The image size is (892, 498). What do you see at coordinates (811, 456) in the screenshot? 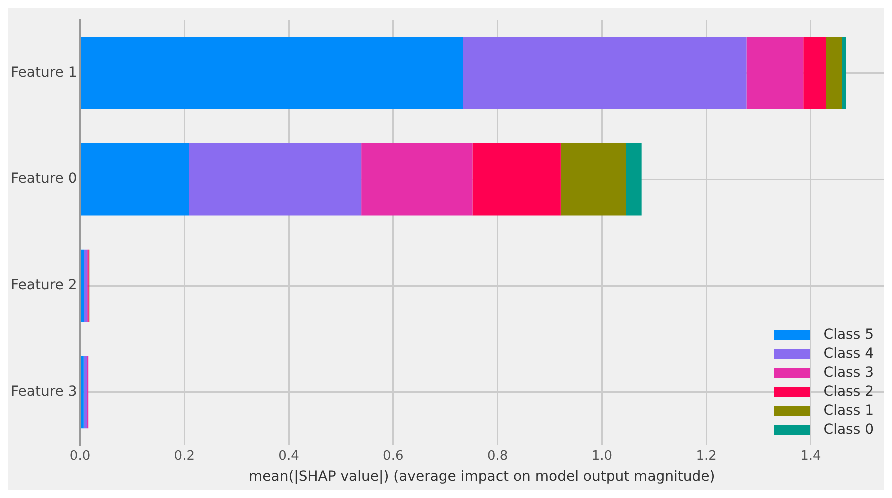
I see `x-tick-label: 1.4` at bounding box center [811, 456].